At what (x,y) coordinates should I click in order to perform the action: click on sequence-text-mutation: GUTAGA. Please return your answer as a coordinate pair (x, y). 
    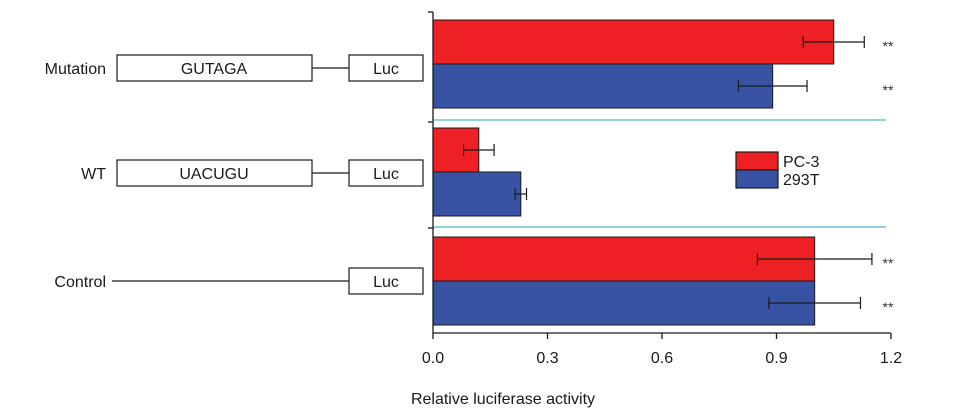
    Looking at the image, I should click on (214, 69).